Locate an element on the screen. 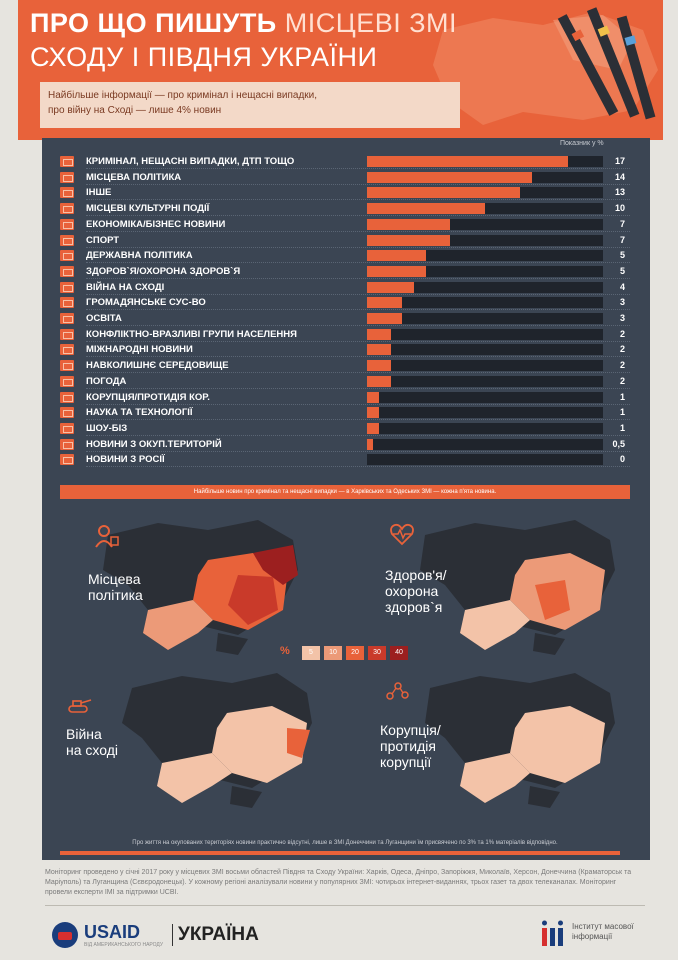 This screenshot has width=678, height=960. map-war: Війна на сході is located at coordinates (192, 743).